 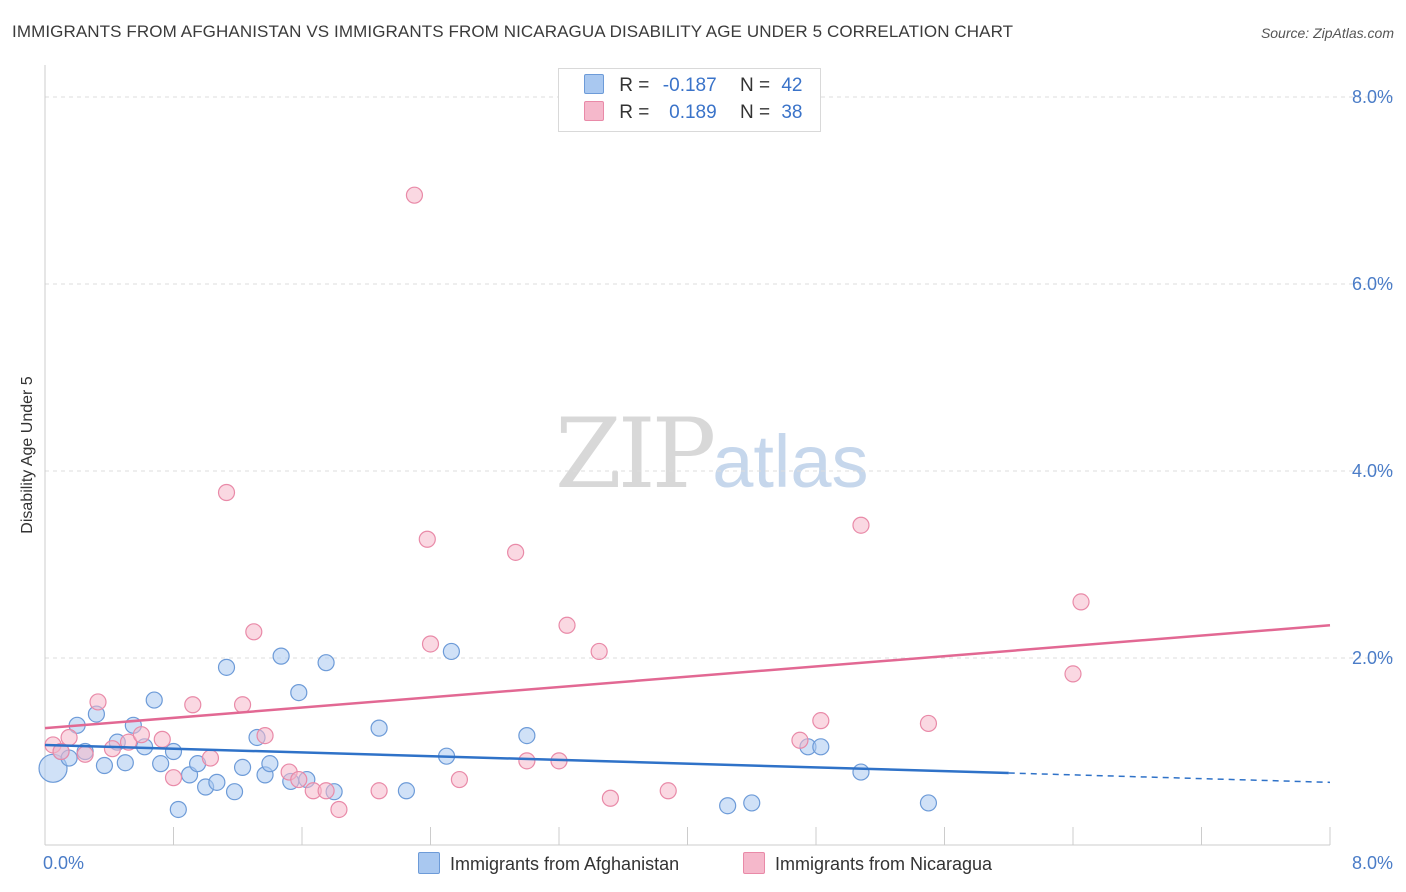 I want to click on legend-row-afghanistan: R = -0.187 N = 42, so click(x=693, y=86).